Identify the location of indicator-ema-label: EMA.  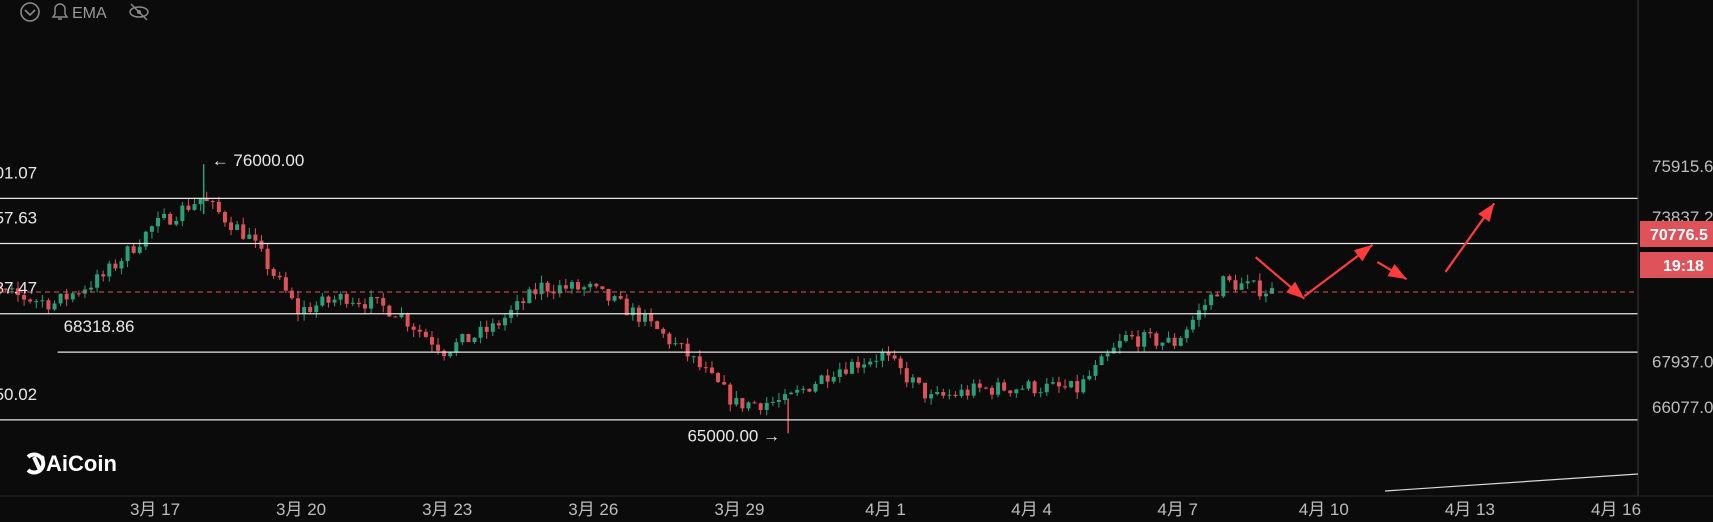
(89, 13).